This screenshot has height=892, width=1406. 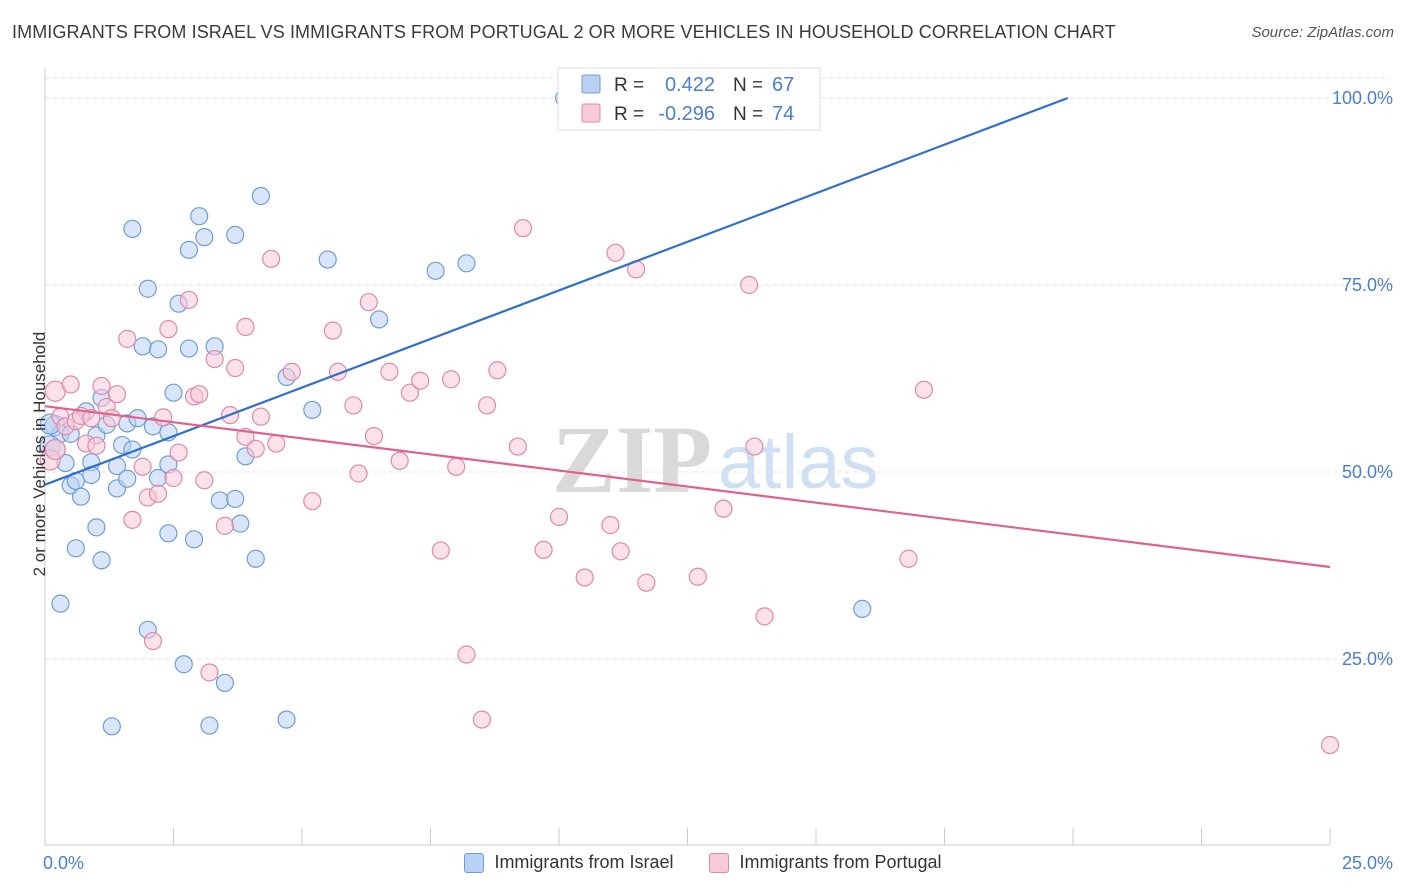 What do you see at coordinates (748, 114) in the screenshot?
I see `legend-n-label-portugal: N =` at bounding box center [748, 114].